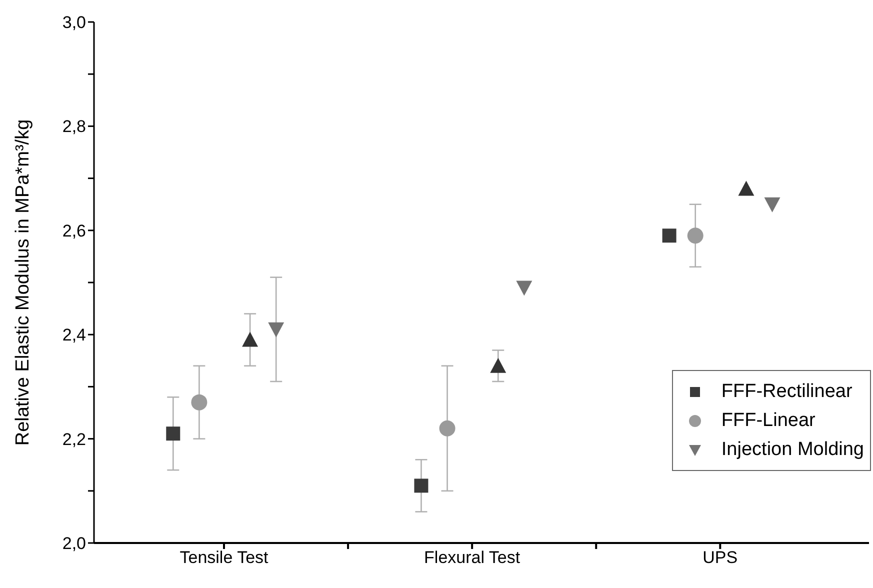  What do you see at coordinates (74, 126) in the screenshot?
I see `y-tick-label: 2,8` at bounding box center [74, 126].